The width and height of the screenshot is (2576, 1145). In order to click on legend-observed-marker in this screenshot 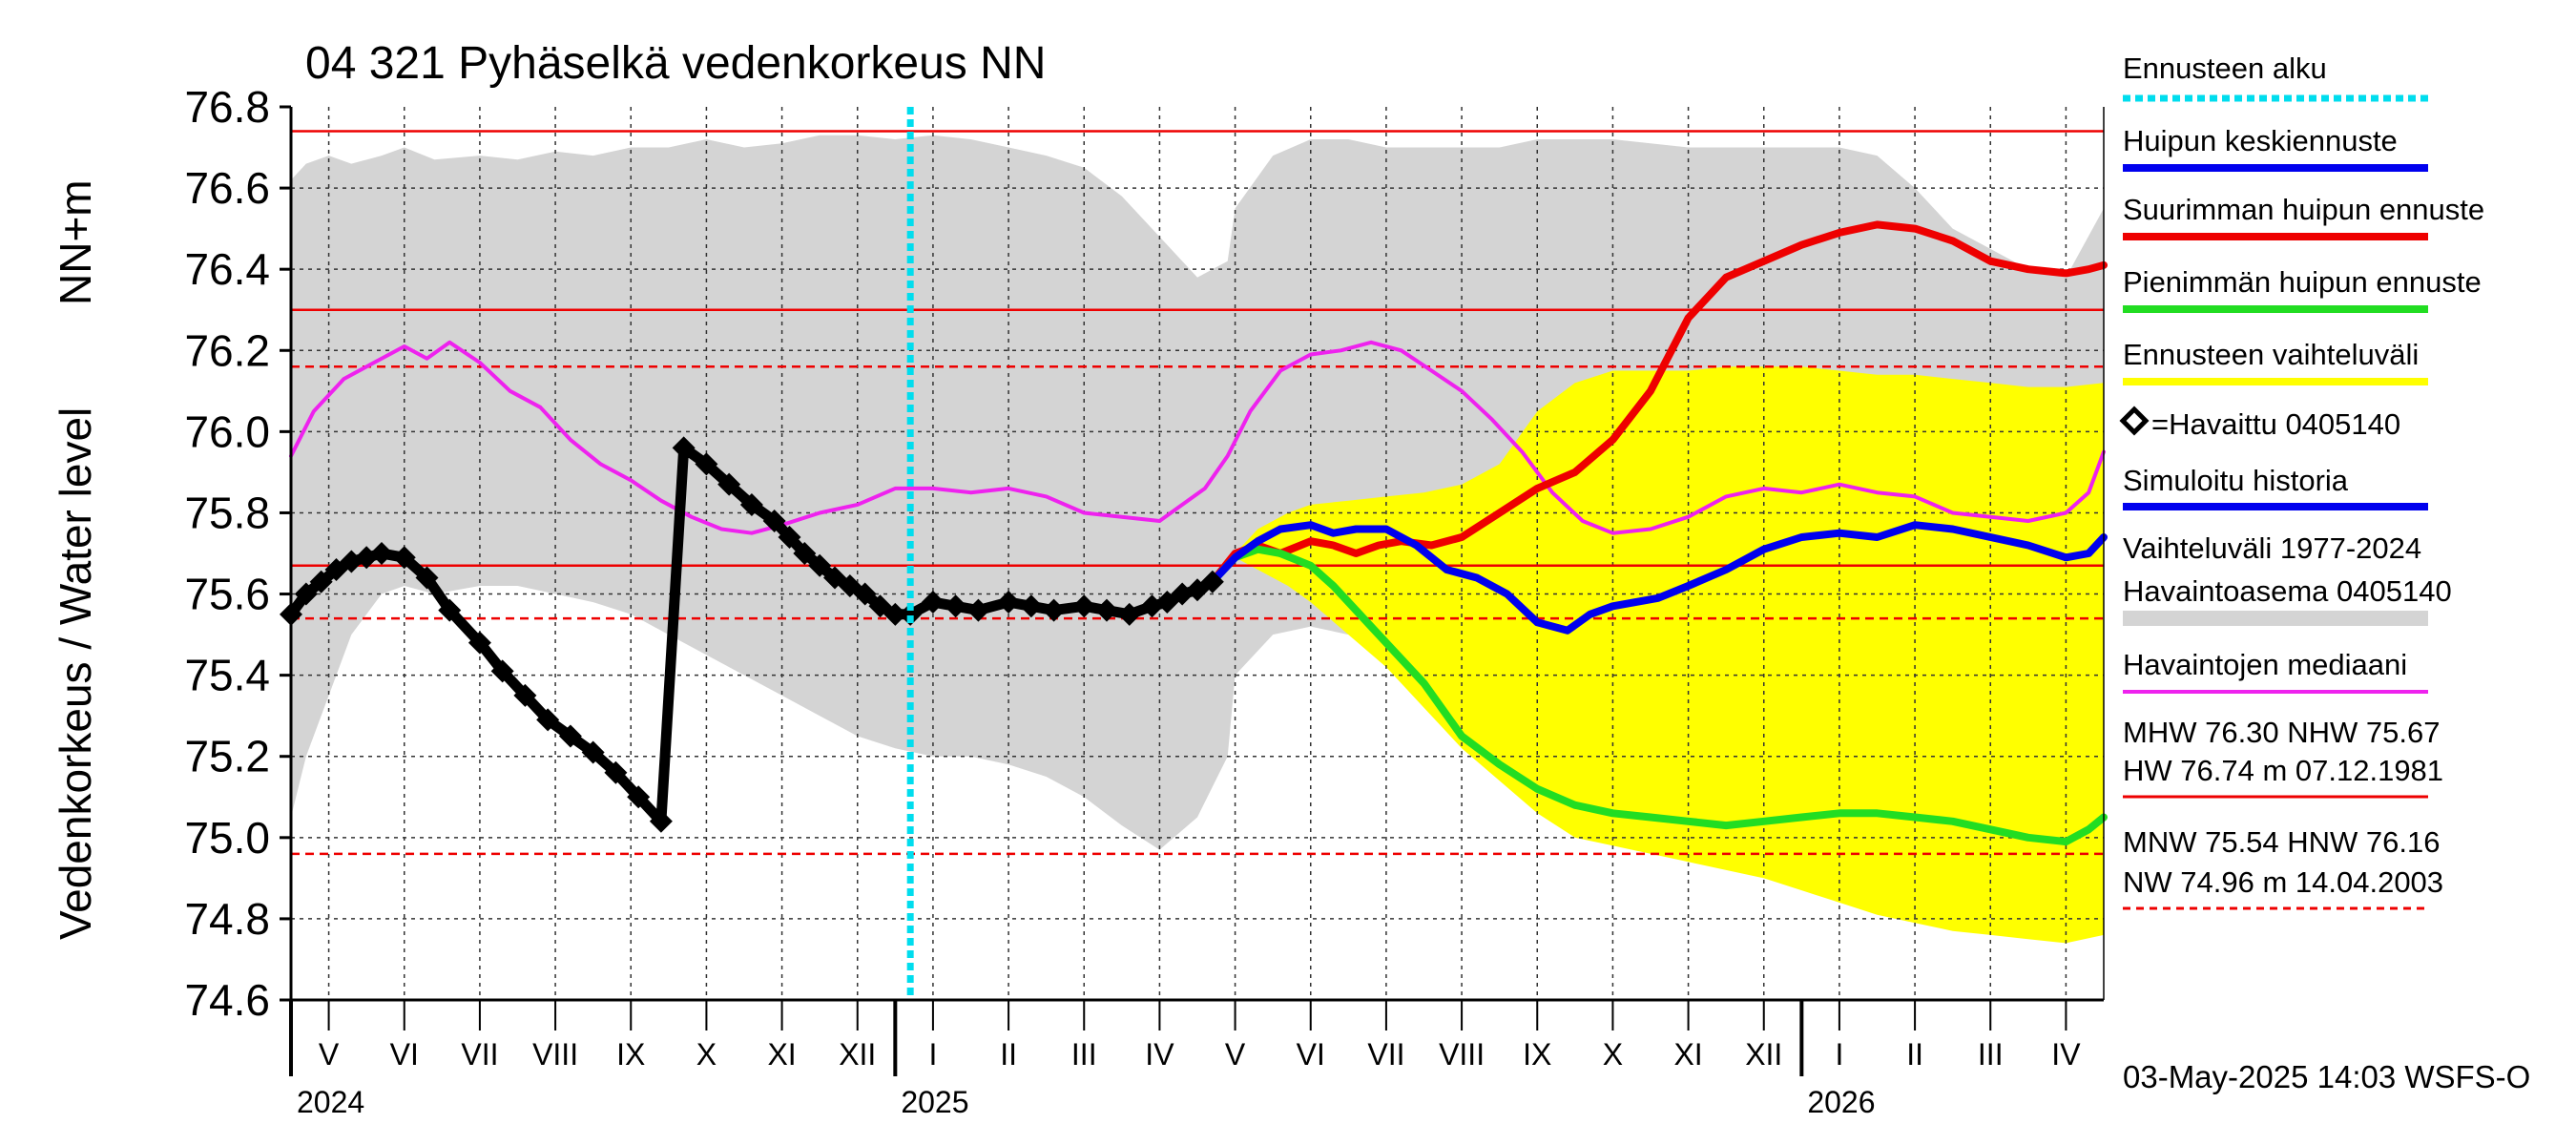, I will do `click(2134, 421)`.